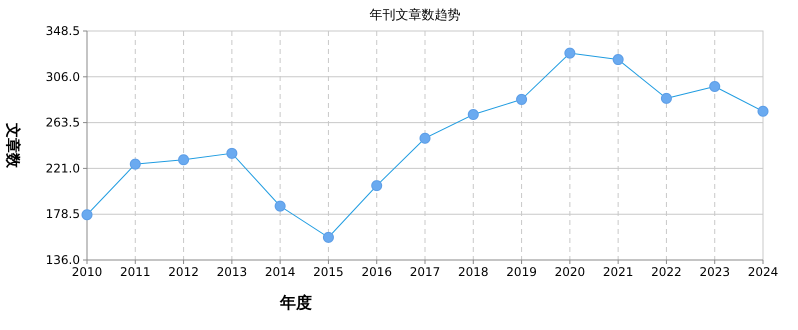 Image resolution: width=798 pixels, height=330 pixels. I want to click on y-tick-label: 178.5, so click(63, 214).